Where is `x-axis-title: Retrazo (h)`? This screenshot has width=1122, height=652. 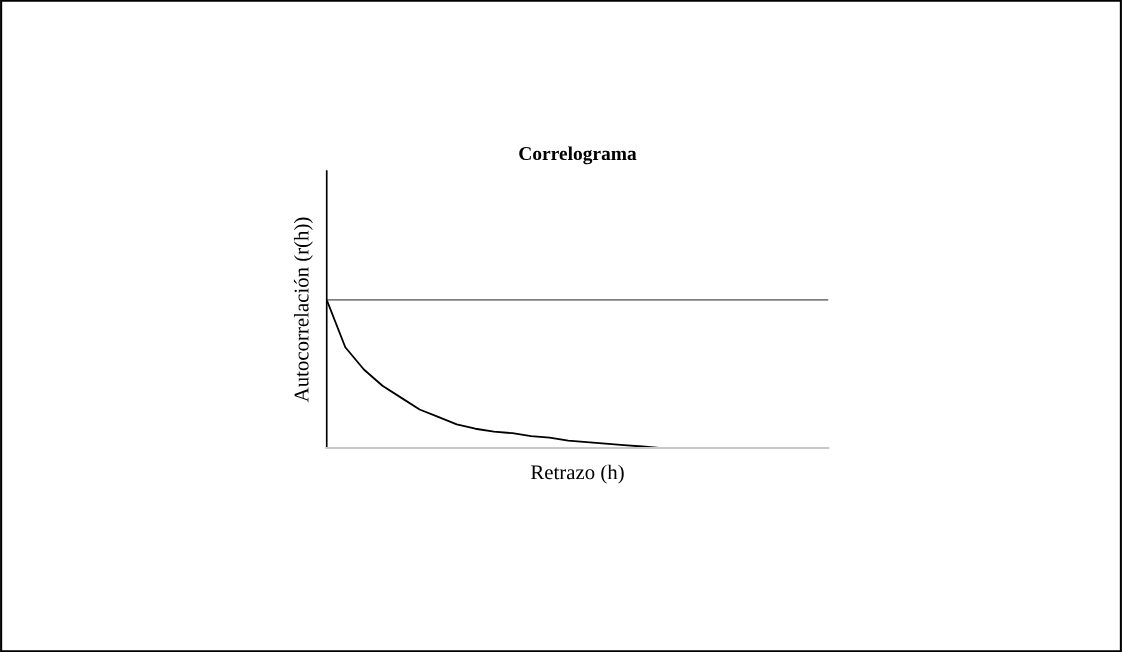 x-axis-title: Retrazo (h) is located at coordinates (577, 474).